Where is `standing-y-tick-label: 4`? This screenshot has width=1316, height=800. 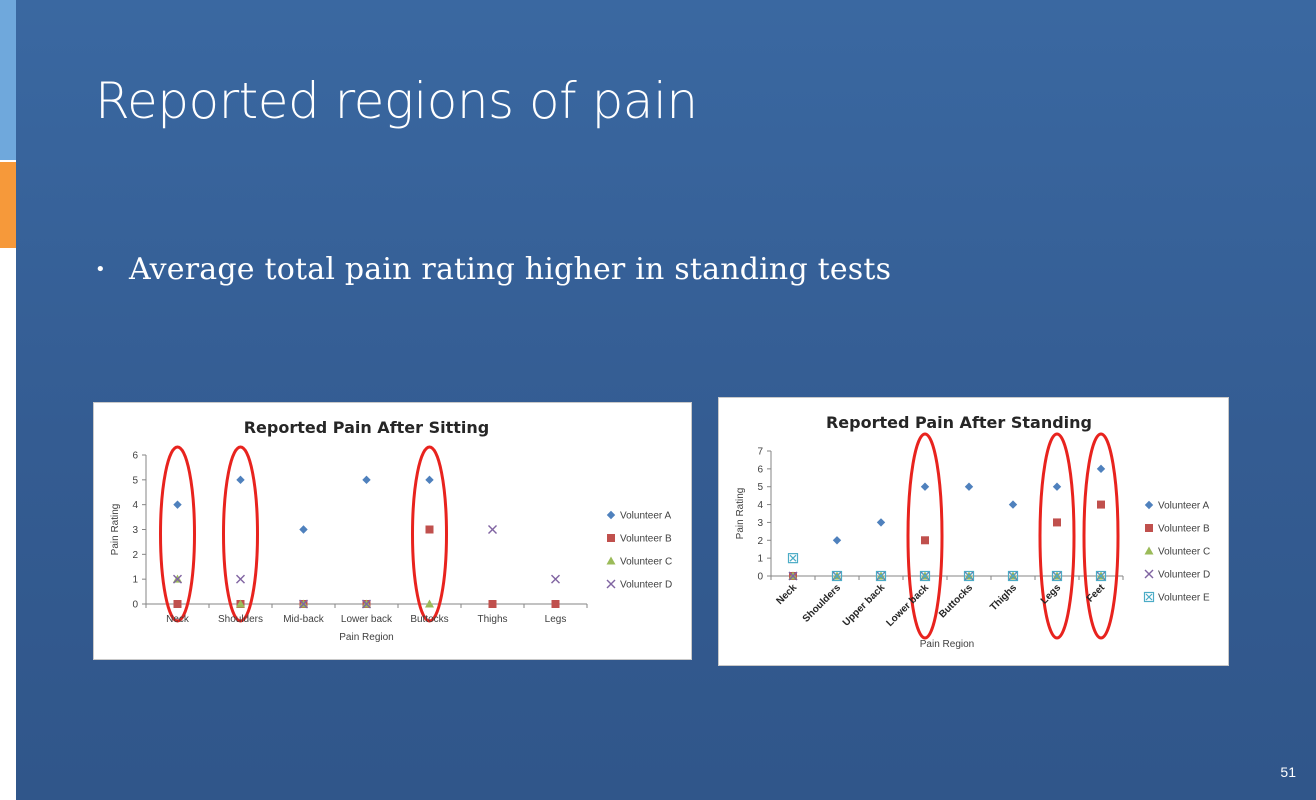 standing-y-tick-label: 4 is located at coordinates (760, 505).